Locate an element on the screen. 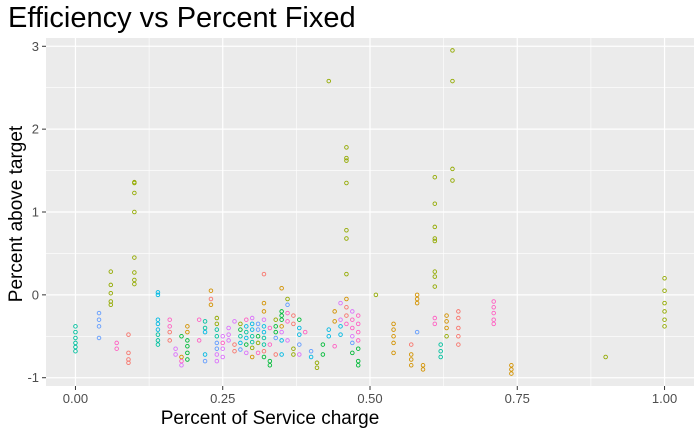  x-axis-ticks: 0.00 0.25 0.50 0.75 1.00 is located at coordinates (370, 396).